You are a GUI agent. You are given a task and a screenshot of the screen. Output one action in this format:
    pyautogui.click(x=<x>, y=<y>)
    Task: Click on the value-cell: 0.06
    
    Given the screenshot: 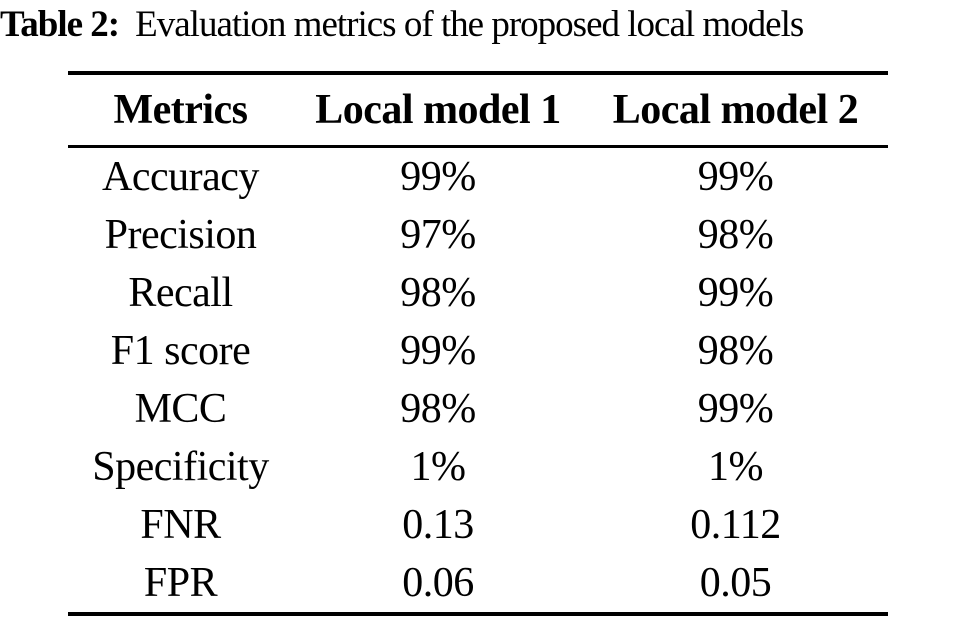 What is the action you would take?
    pyautogui.click(x=438, y=583)
    